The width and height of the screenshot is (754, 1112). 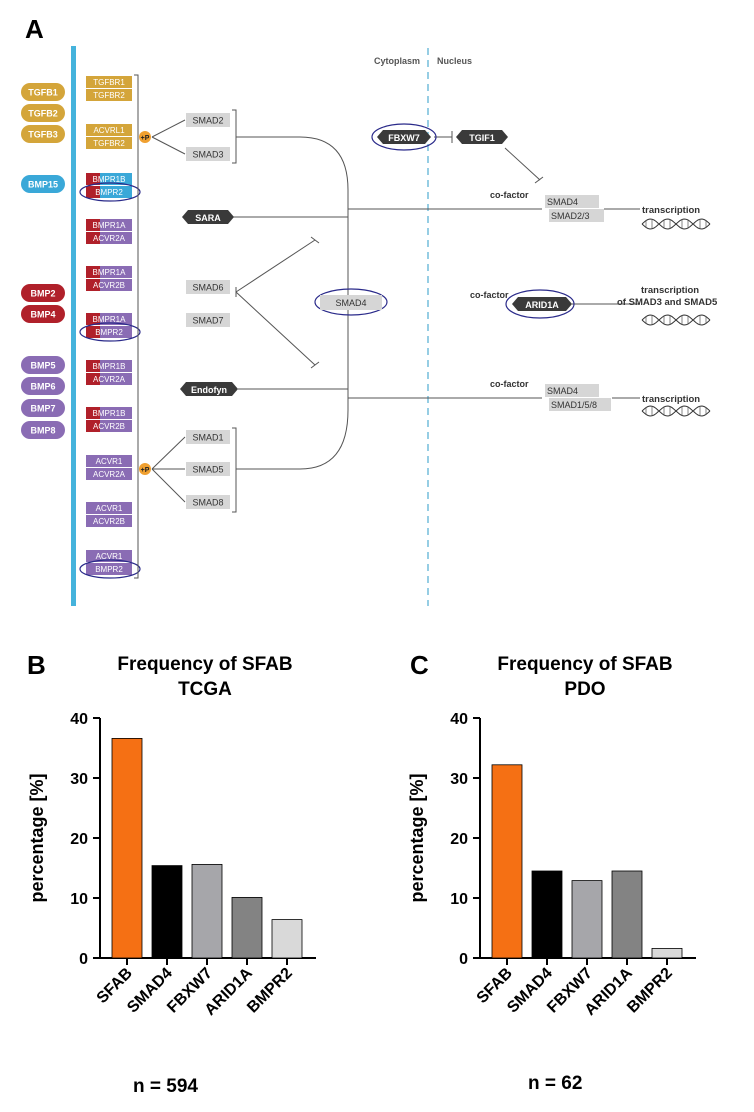 I want to click on complex-smad4-smad23: SMAD4 SMAD2/3, so click(x=574, y=208).